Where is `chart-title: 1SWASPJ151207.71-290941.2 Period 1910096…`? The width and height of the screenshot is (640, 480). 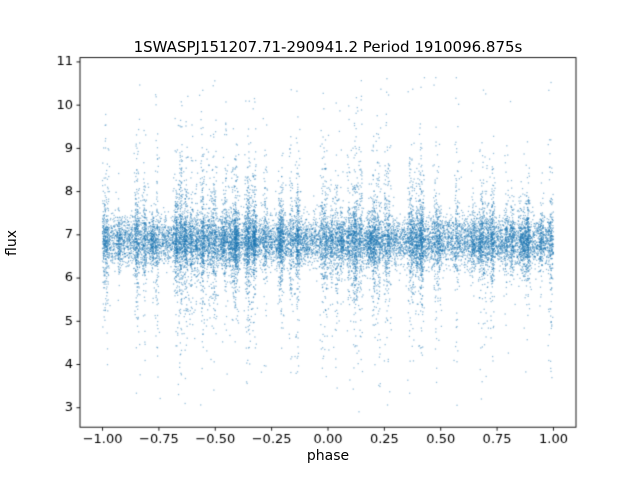
chart-title: 1SWASPJ151207.71-290941.2 Period 1910096… is located at coordinates (328, 47).